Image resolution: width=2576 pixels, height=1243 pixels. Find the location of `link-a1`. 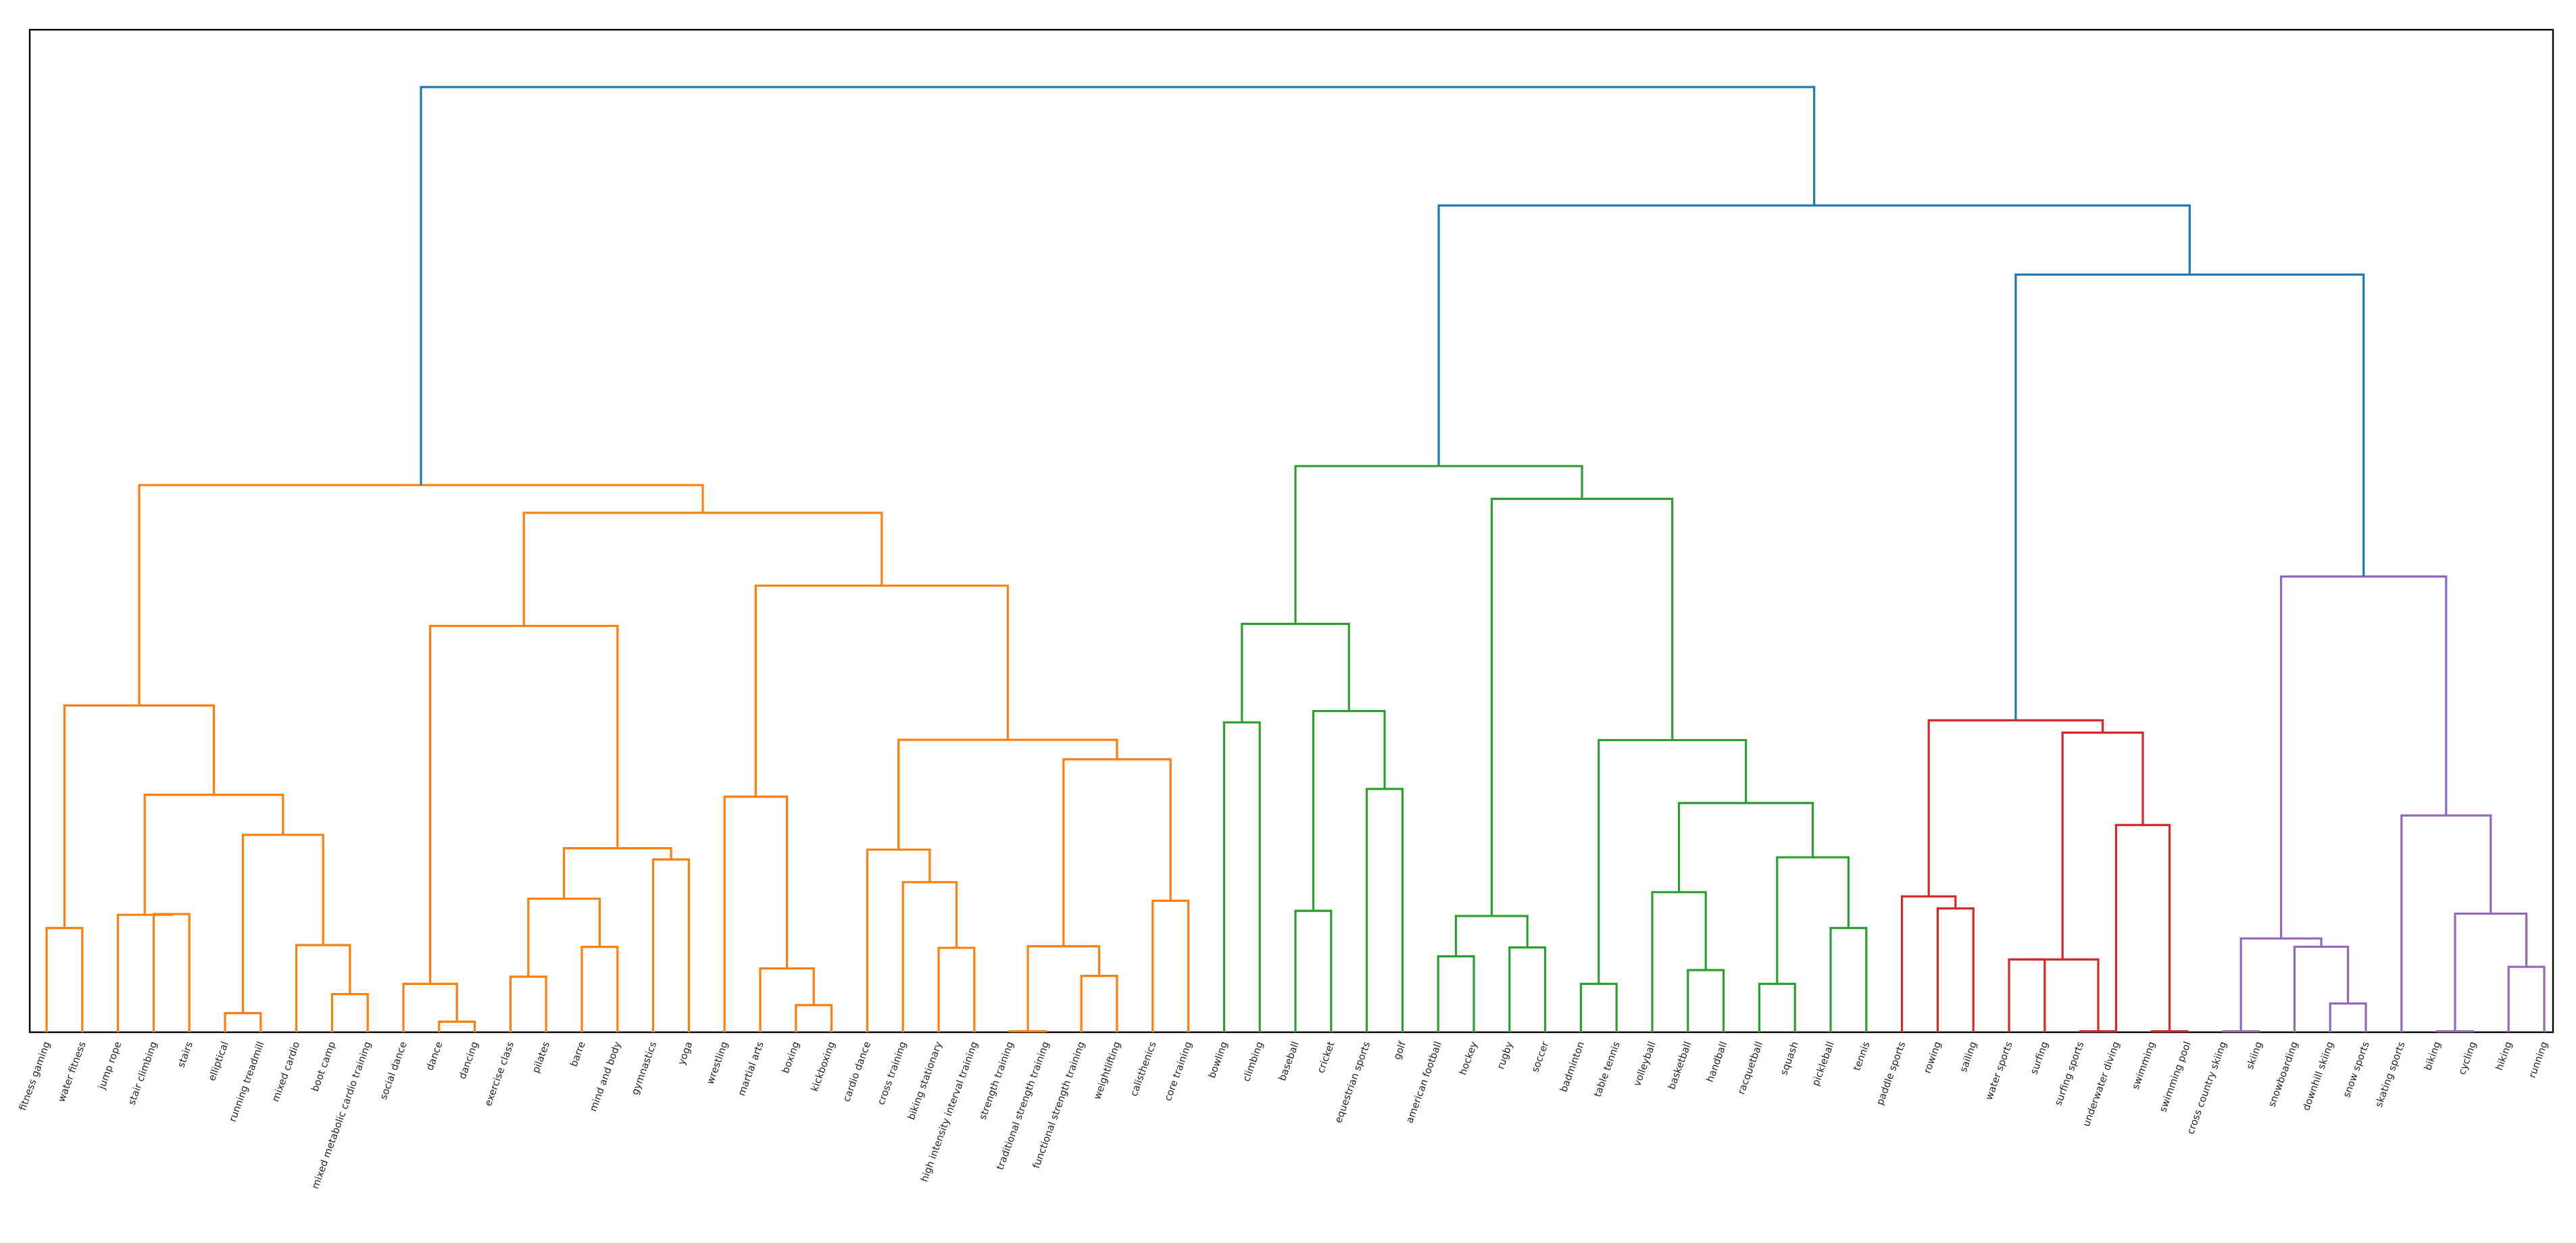

link-a1 is located at coordinates (64, 979).